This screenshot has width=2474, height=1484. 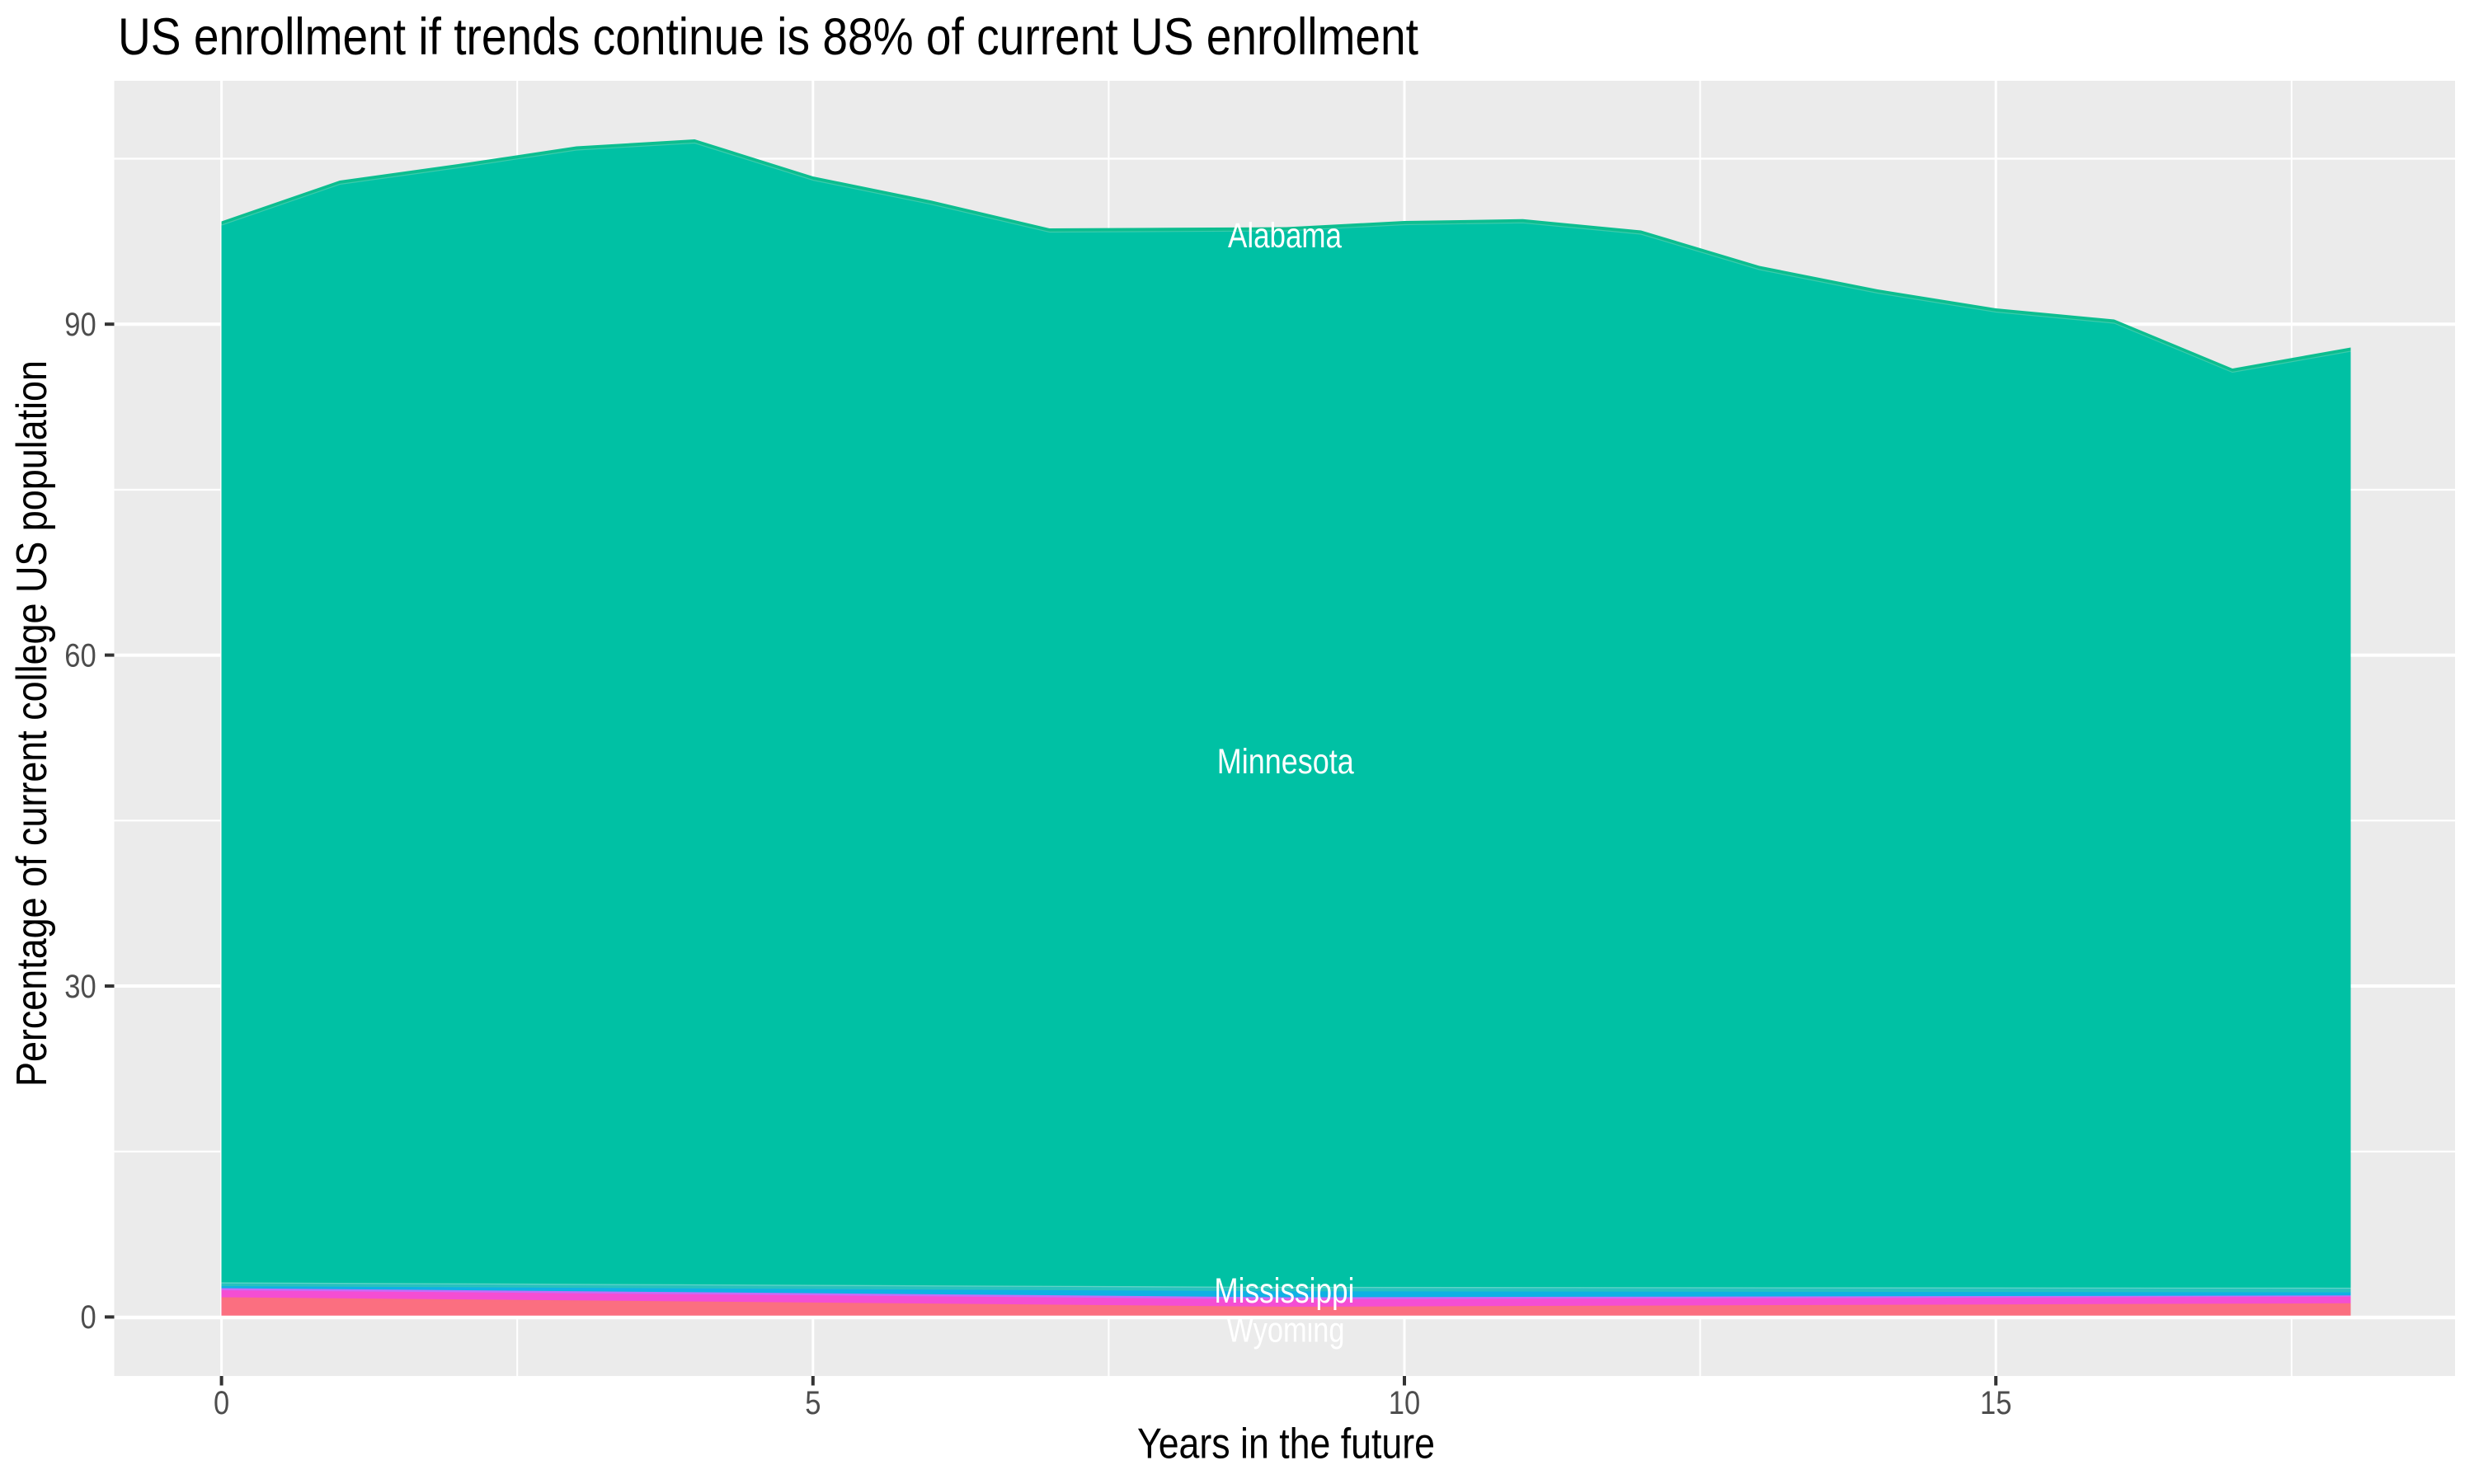 I want to click on svg-text: 90, so click(x=80, y=325).